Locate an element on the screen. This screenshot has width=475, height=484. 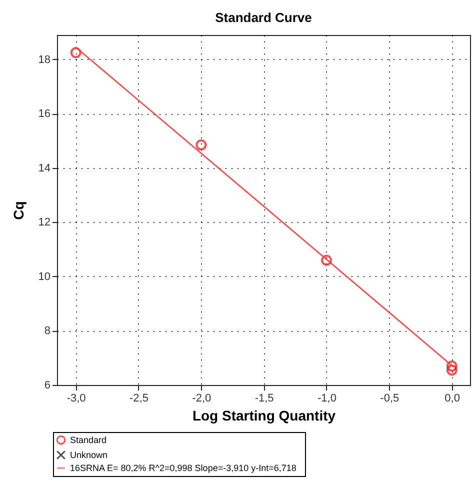
x-tick-label: -1,5 is located at coordinates (264, 398).